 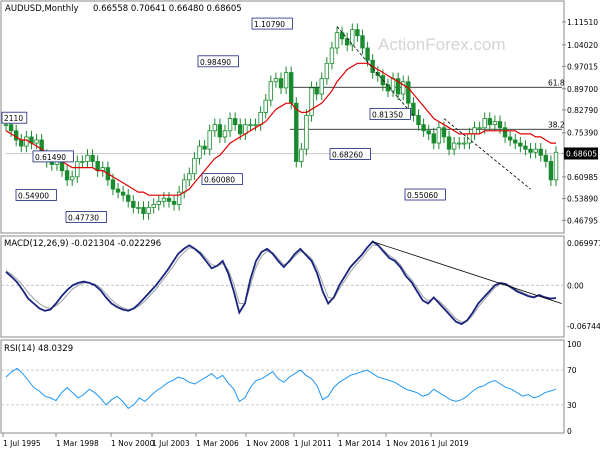 I want to click on watermark: ActionForex.com, so click(x=442, y=44).